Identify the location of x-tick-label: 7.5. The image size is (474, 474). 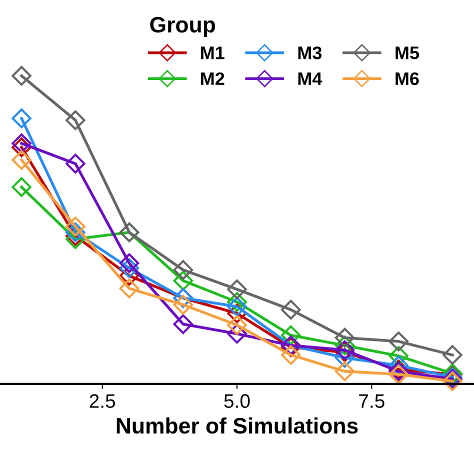
(371, 401).